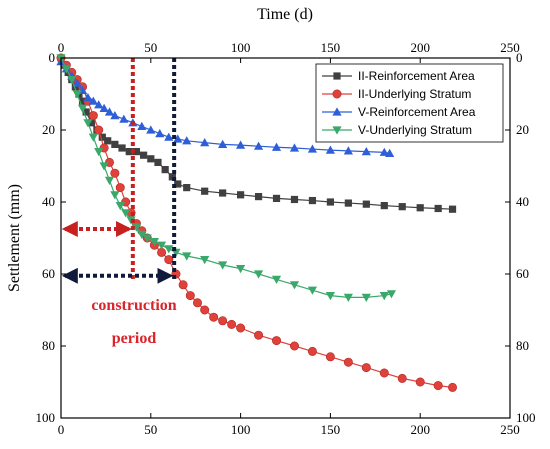  What do you see at coordinates (61, 47) in the screenshot?
I see `x-tick-label-top: 0` at bounding box center [61, 47].